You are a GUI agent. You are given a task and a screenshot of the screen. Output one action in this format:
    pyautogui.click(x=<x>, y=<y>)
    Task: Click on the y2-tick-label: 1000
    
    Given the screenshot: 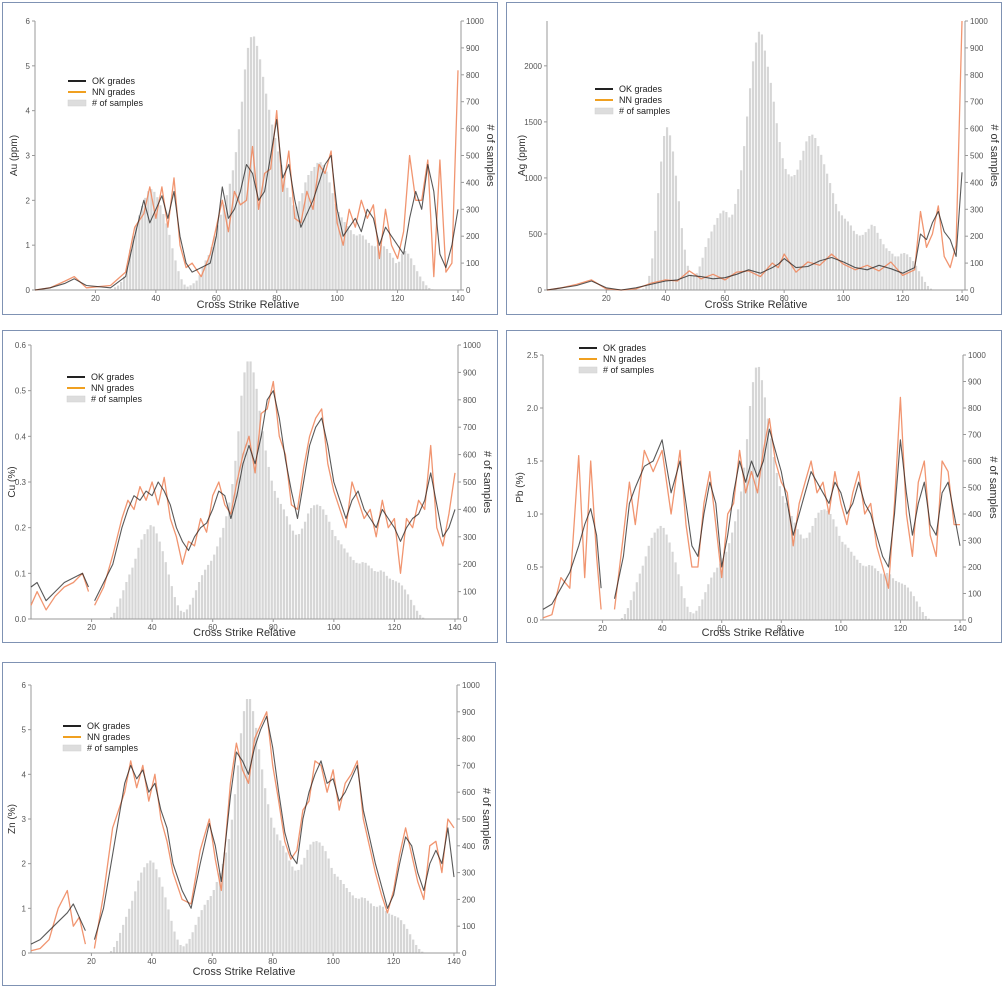 What is the action you would take?
    pyautogui.click(x=979, y=21)
    